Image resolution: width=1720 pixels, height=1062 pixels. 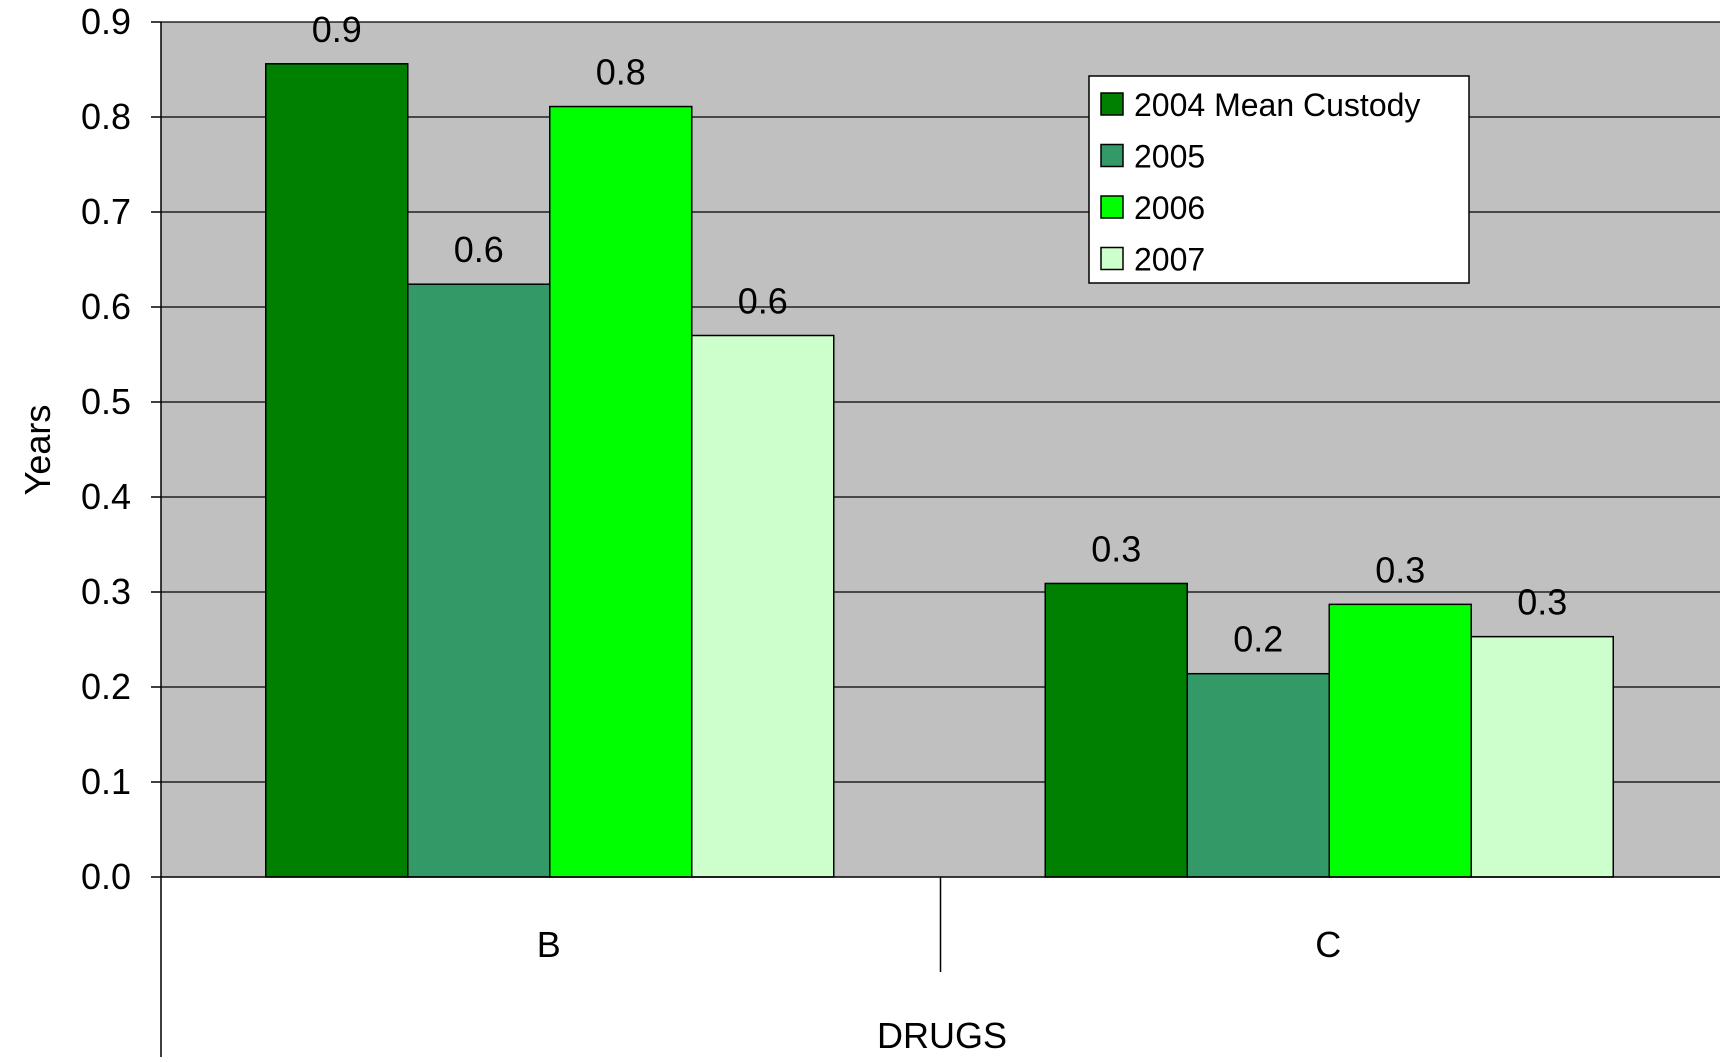 What do you see at coordinates (106, 496) in the screenshot?
I see `y-tick-label: 0.4` at bounding box center [106, 496].